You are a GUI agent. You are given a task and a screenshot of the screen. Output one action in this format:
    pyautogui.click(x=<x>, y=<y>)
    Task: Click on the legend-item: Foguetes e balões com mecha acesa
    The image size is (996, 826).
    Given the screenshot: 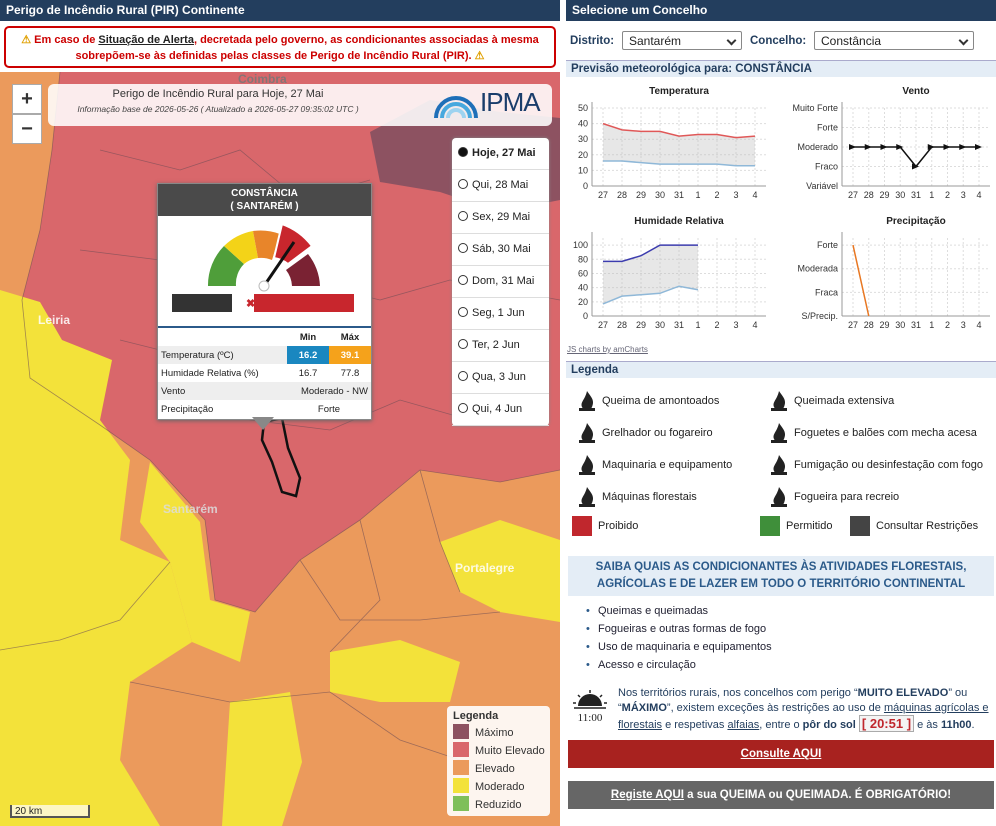 What is the action you would take?
    pyautogui.click(x=874, y=433)
    